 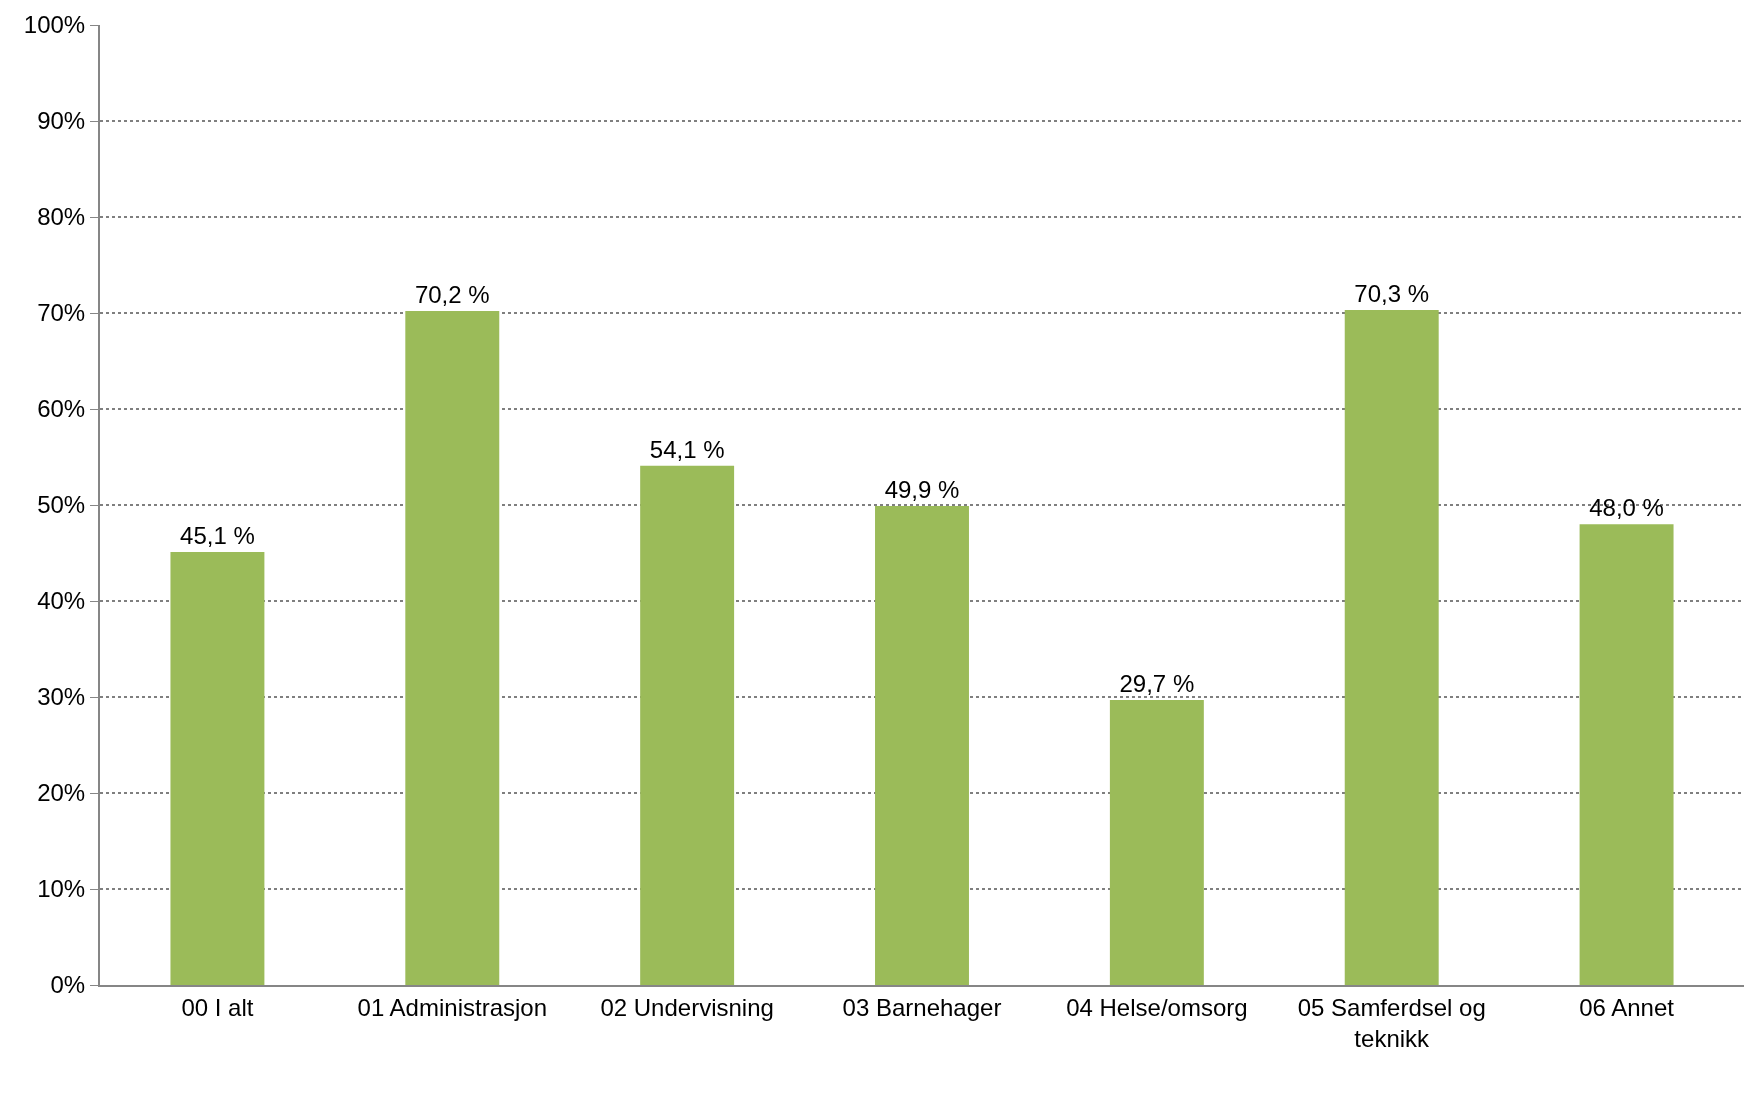 What do you see at coordinates (1392, 294) in the screenshot?
I see `data-label: 70,3 %` at bounding box center [1392, 294].